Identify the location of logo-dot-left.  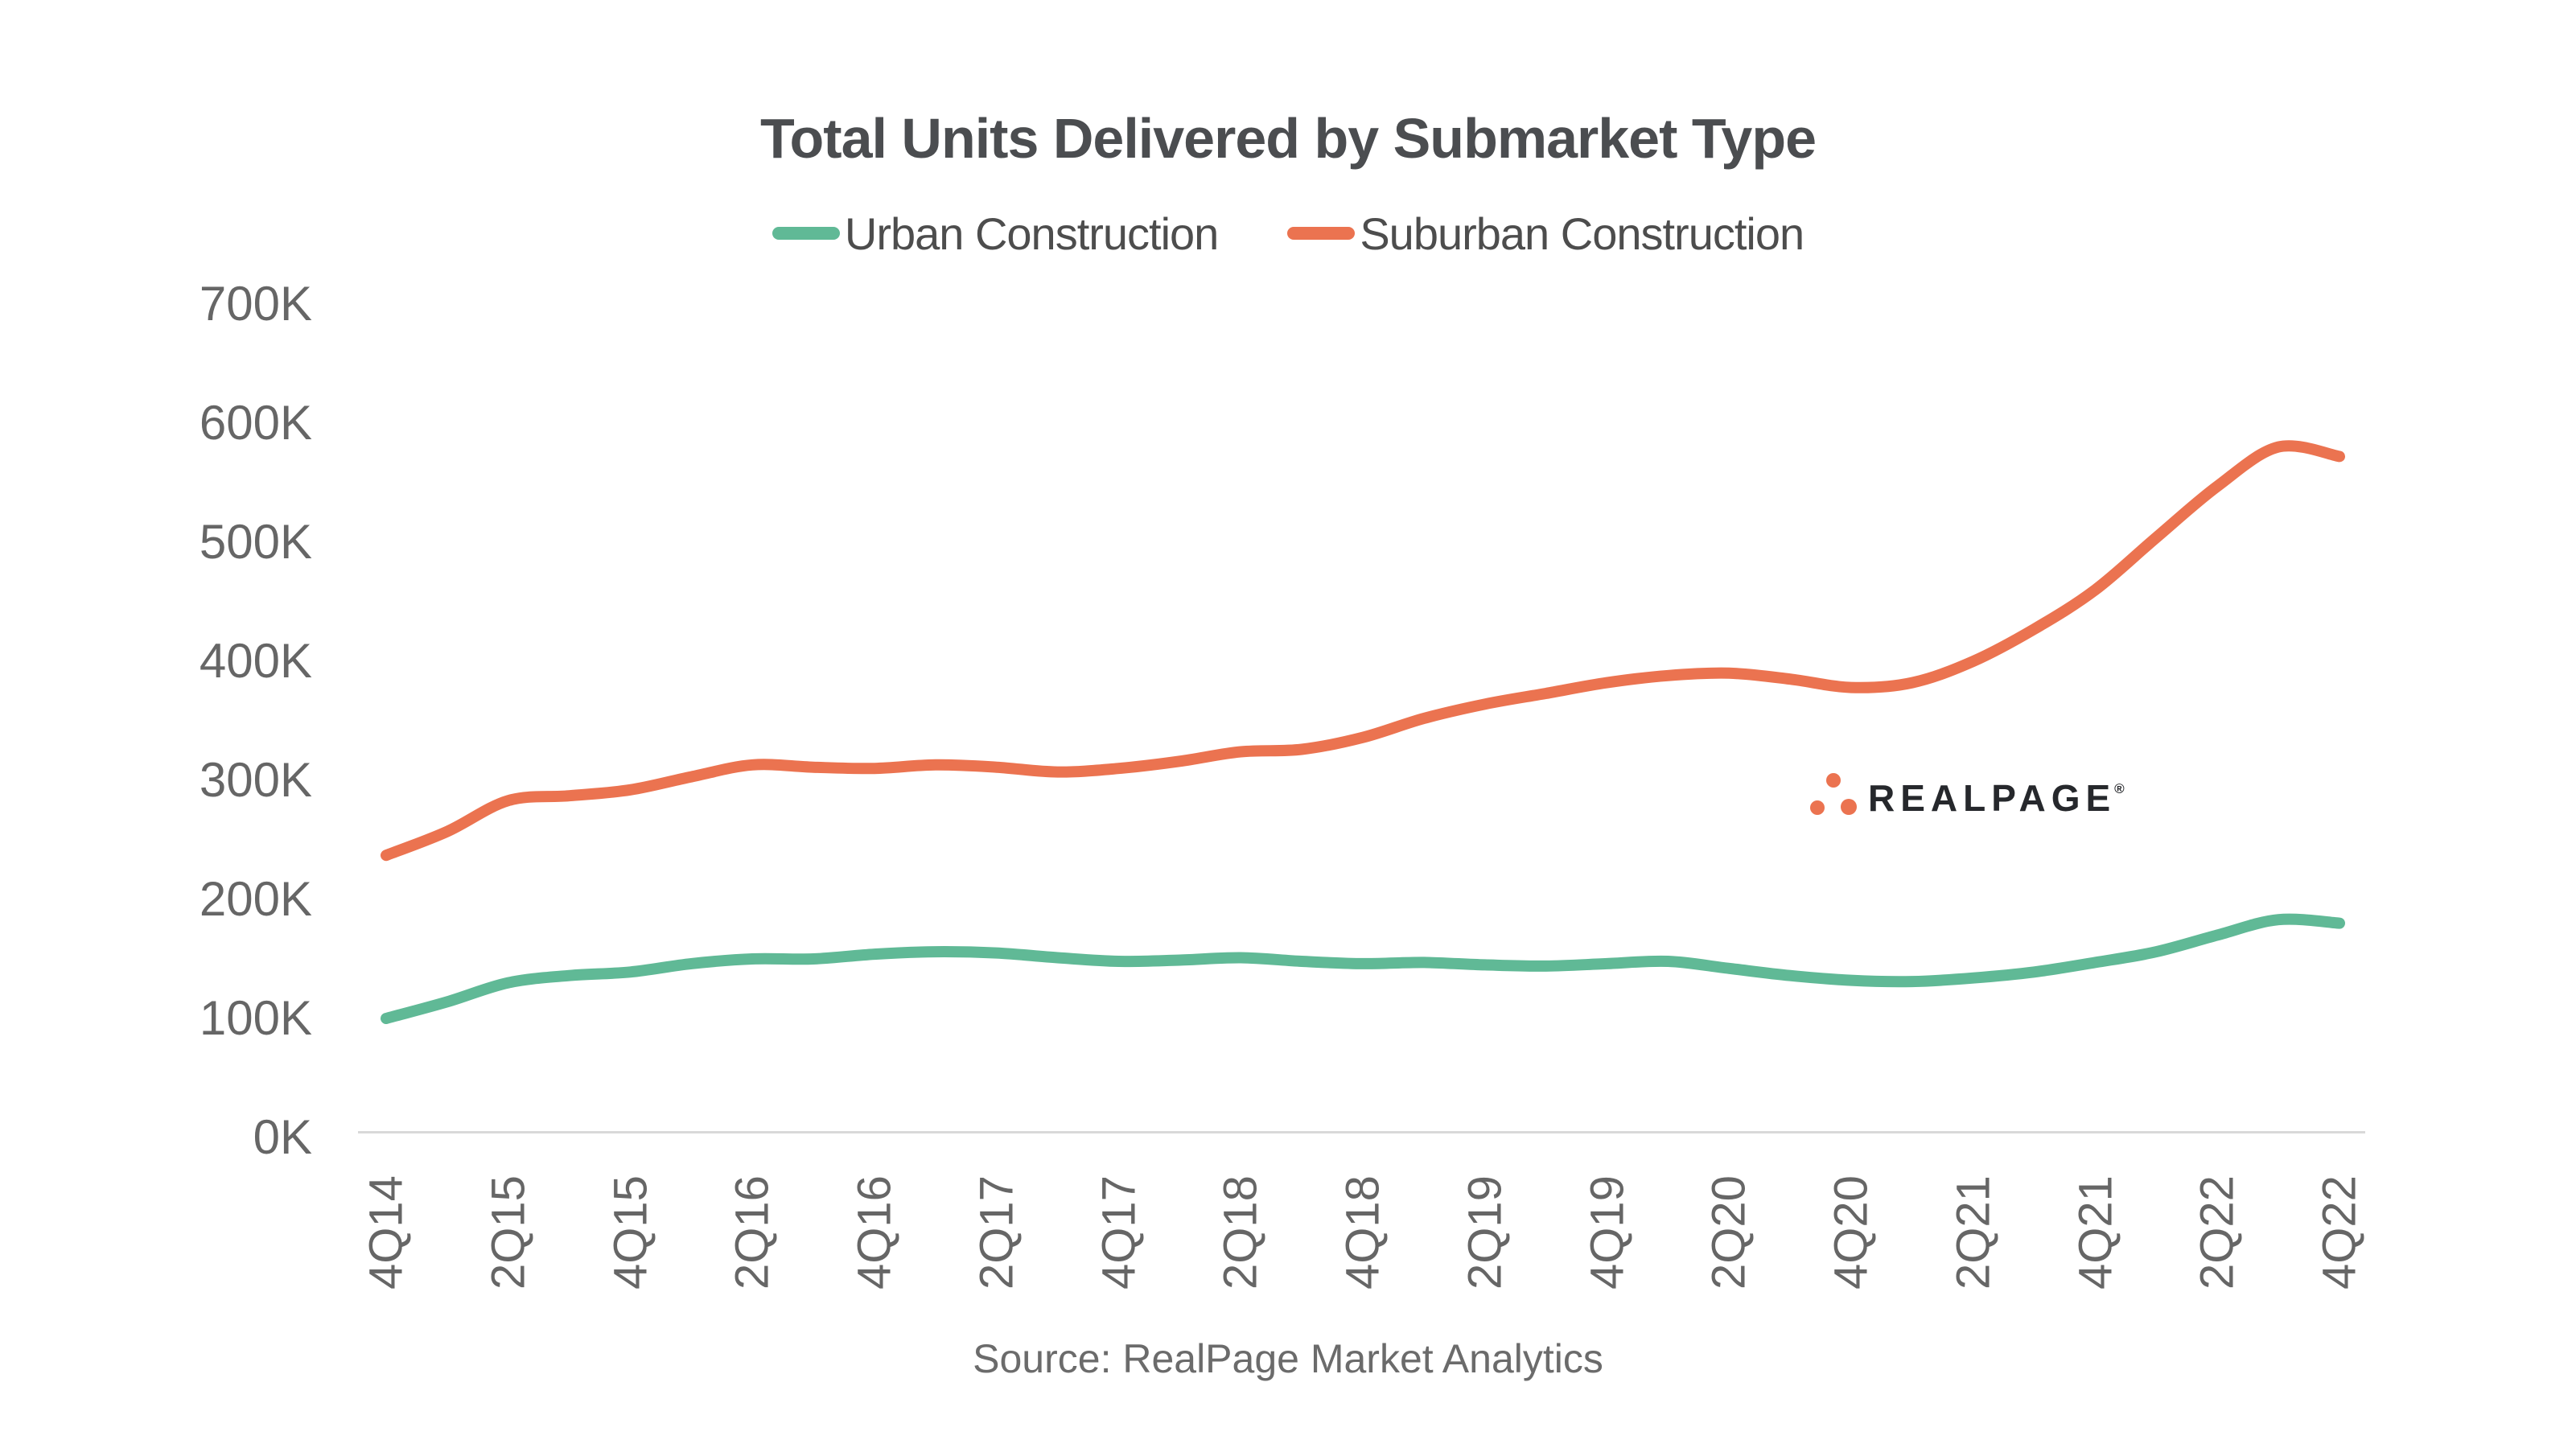
(1817, 807).